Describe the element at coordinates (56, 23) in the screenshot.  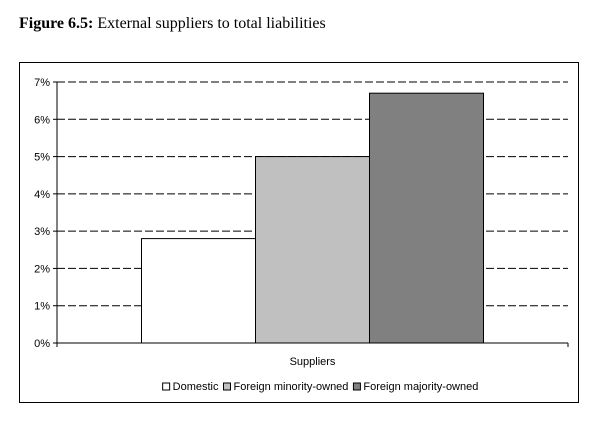
I see `figure-number: Figure 6.5:` at that location.